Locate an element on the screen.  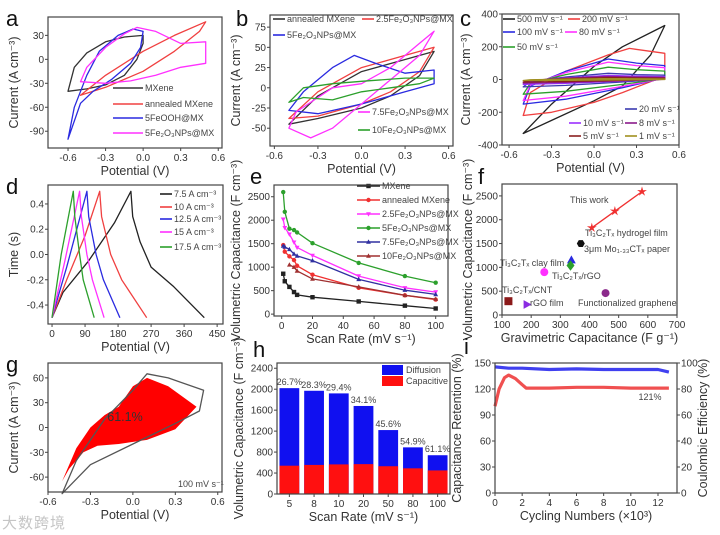
bar-percent-label: 28.3% is located at coordinates (314, 385).